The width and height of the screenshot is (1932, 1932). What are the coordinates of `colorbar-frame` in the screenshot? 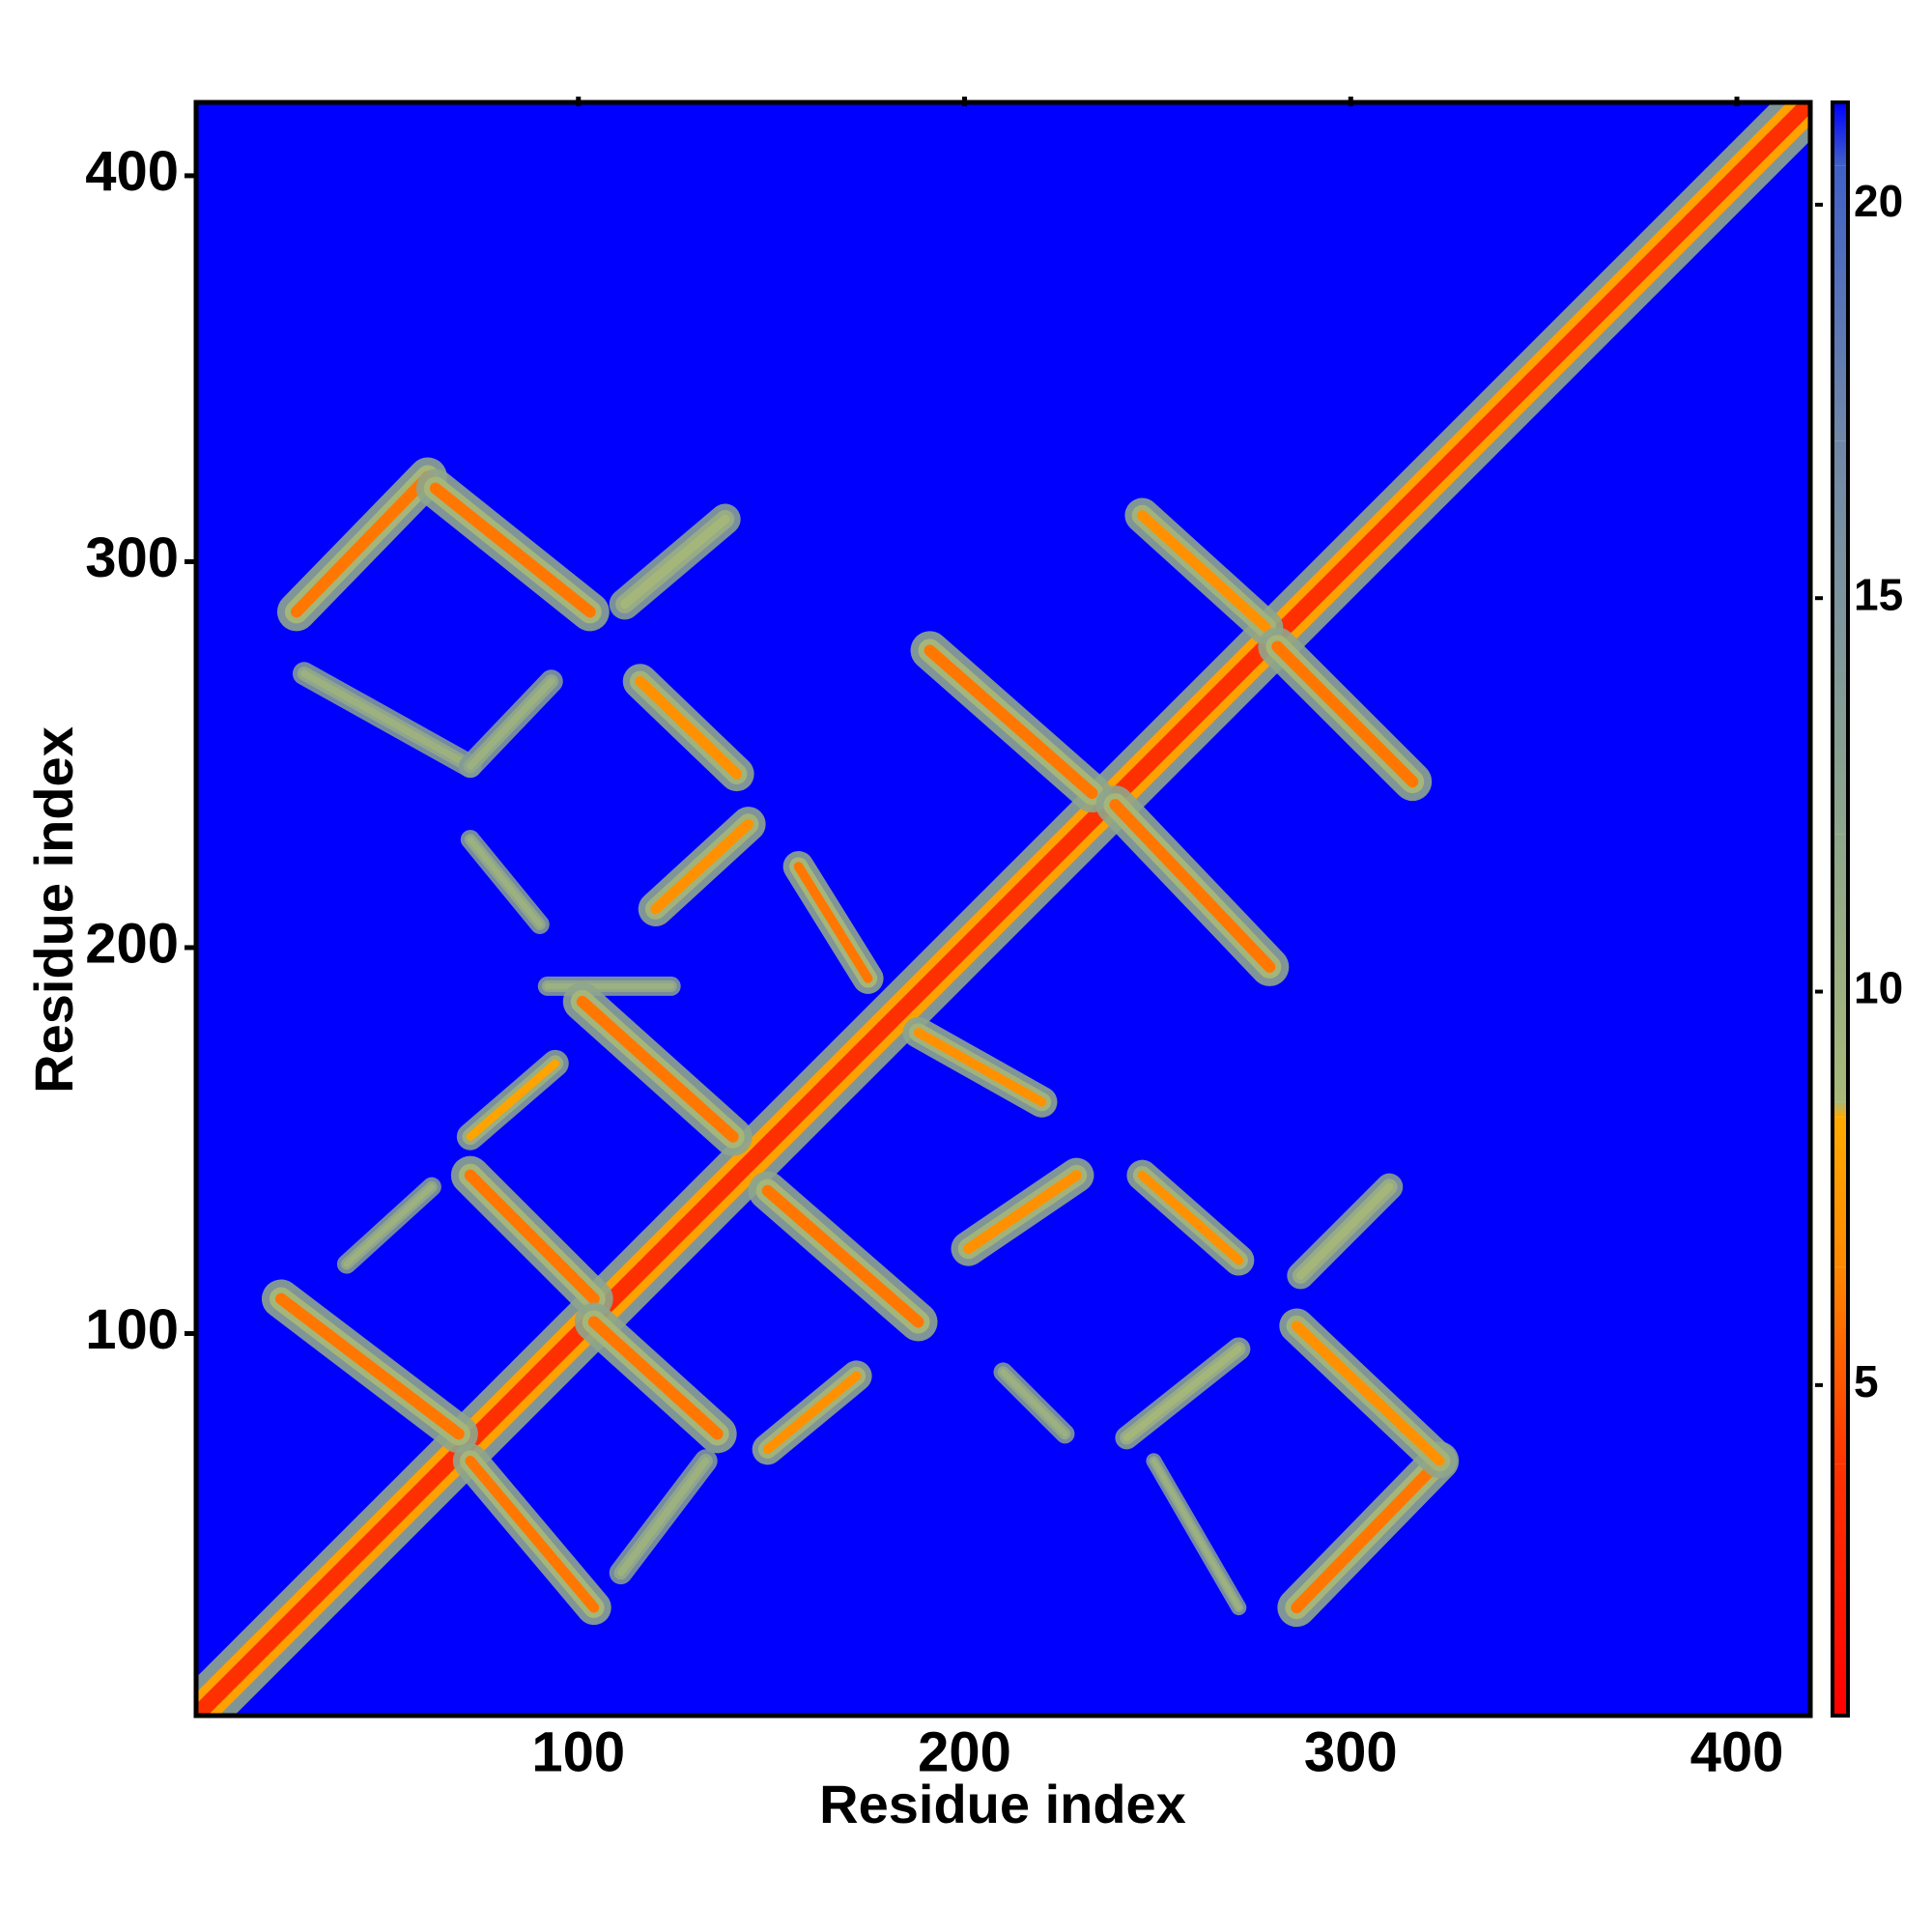 It's located at (1840, 909).